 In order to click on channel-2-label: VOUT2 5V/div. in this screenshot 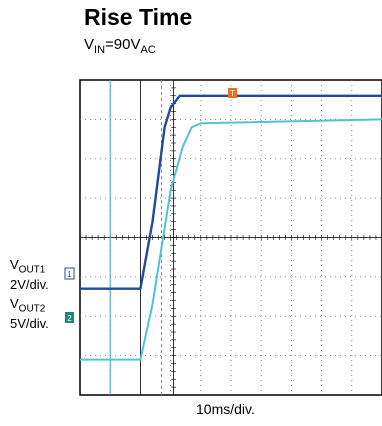, I will do `click(29, 314)`.